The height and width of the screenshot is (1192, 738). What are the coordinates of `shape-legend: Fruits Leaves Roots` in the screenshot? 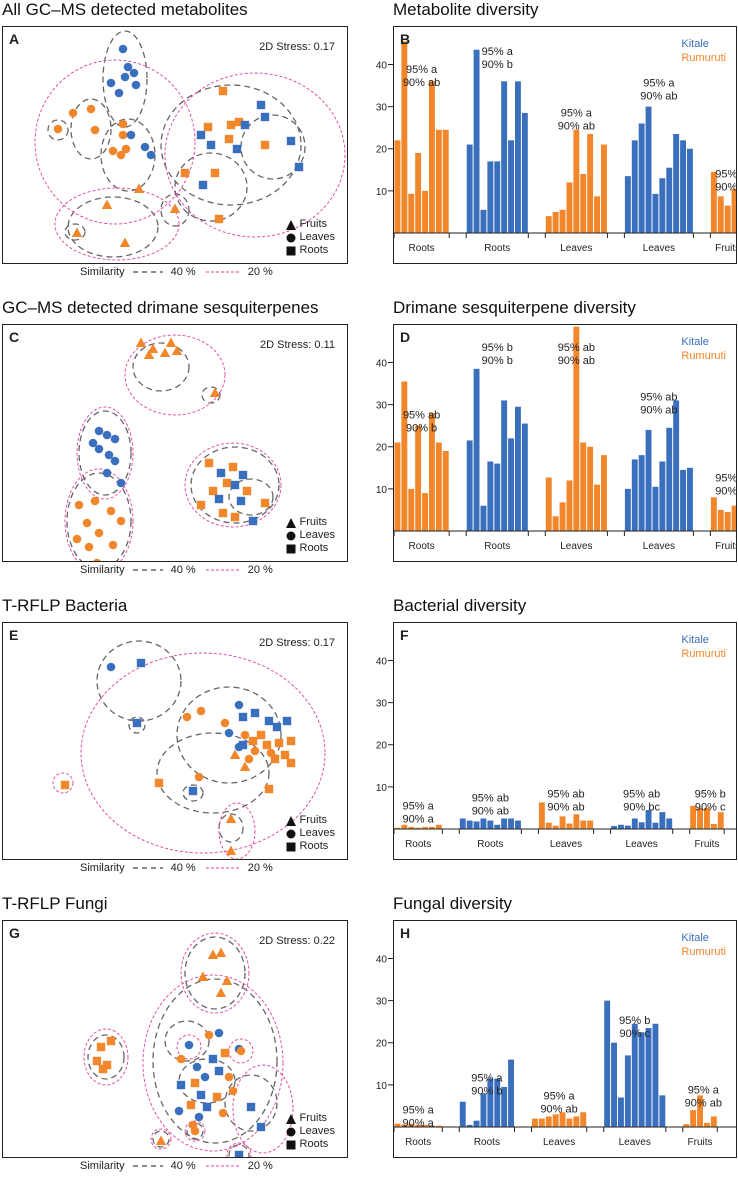 It's located at (310, 237).